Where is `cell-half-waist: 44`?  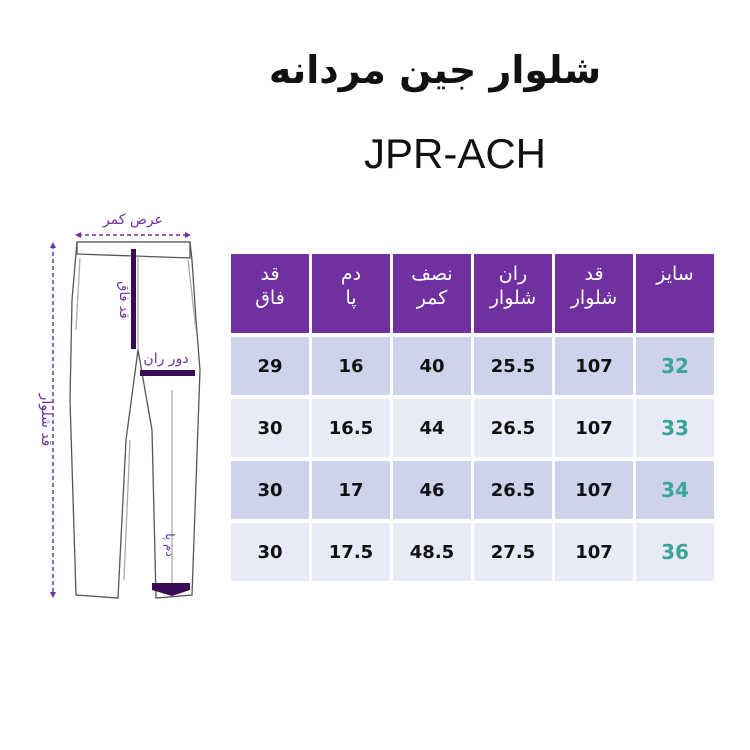 cell-half-waist: 44 is located at coordinates (432, 428).